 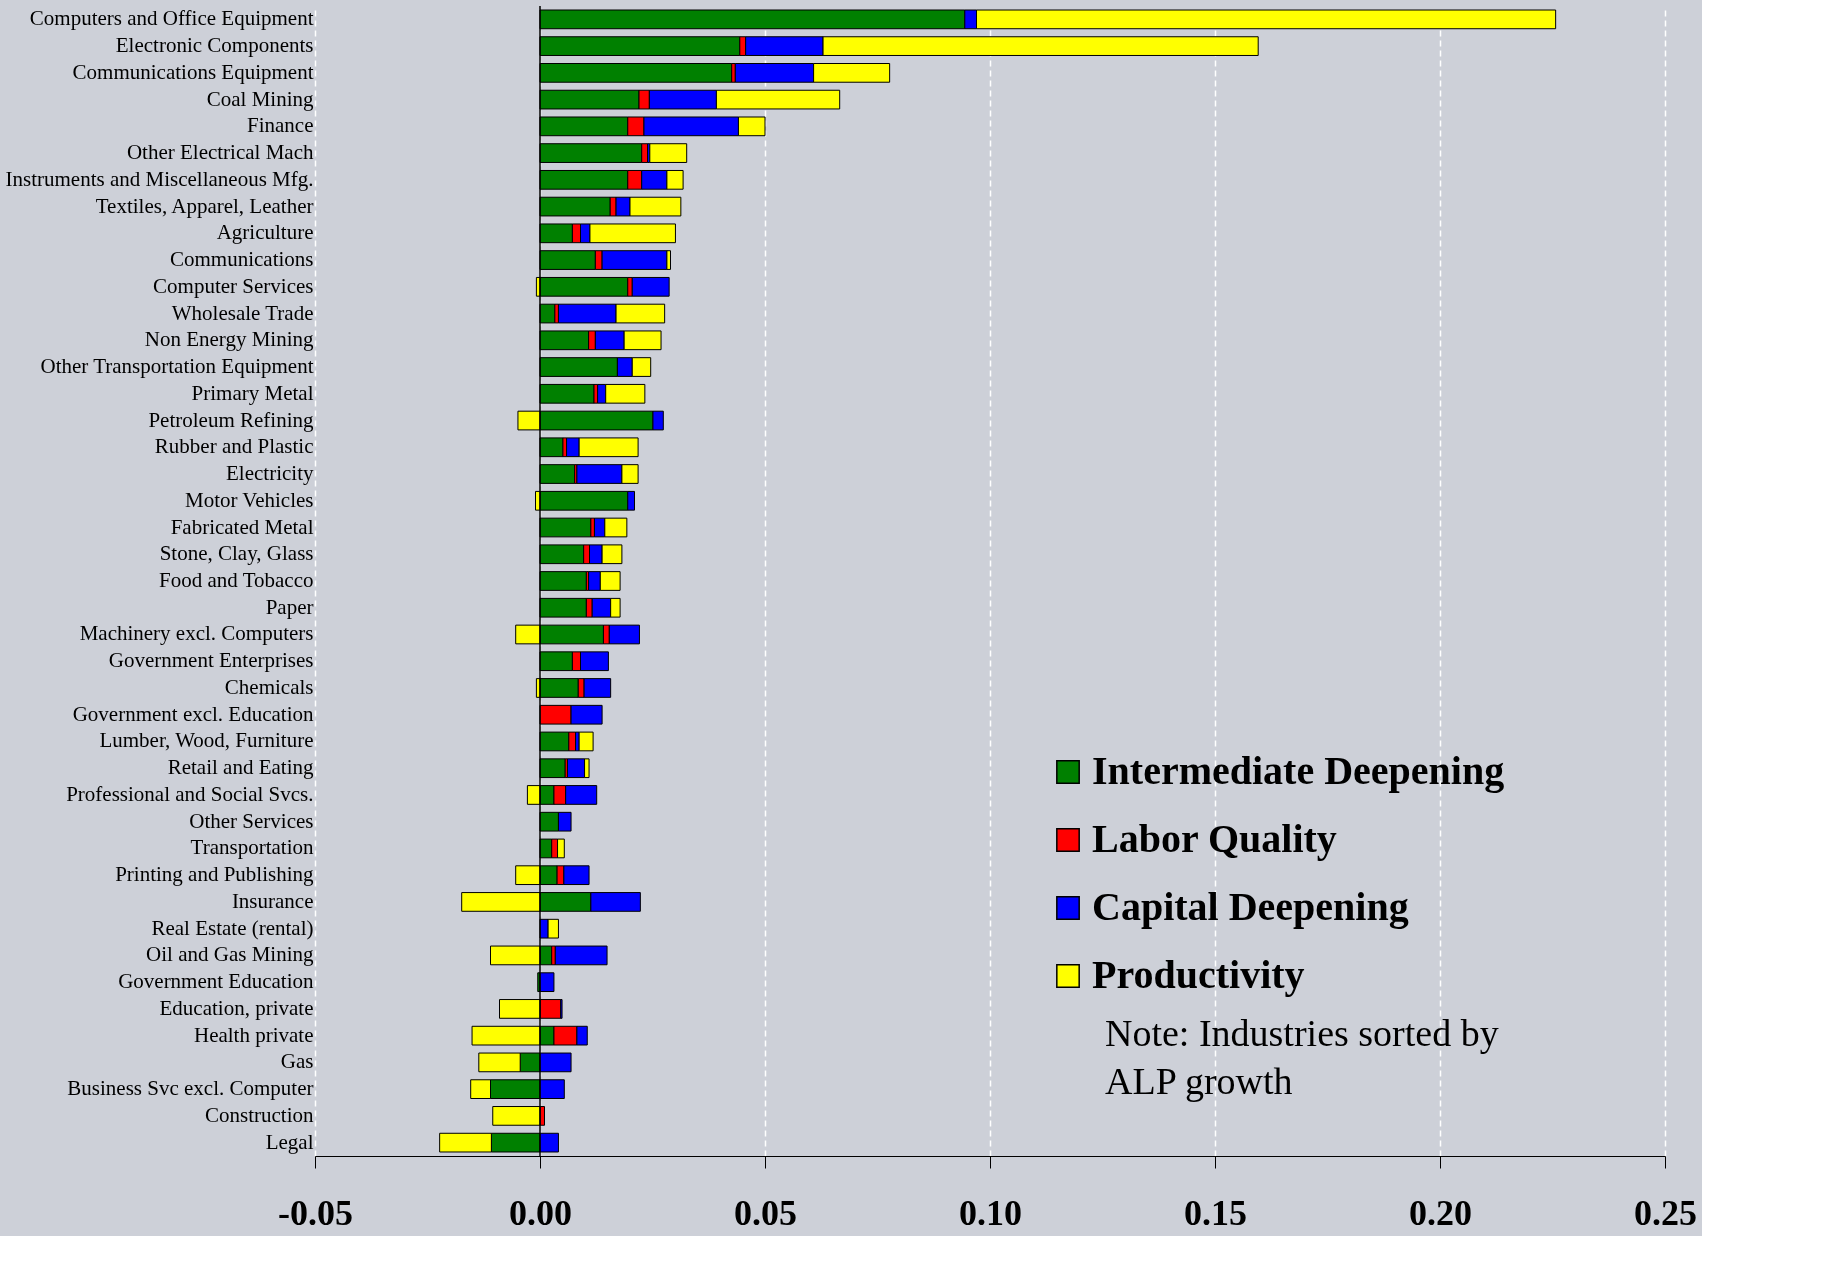 I want to click on y-tick-label: Communications Equipment, so click(x=193, y=71).